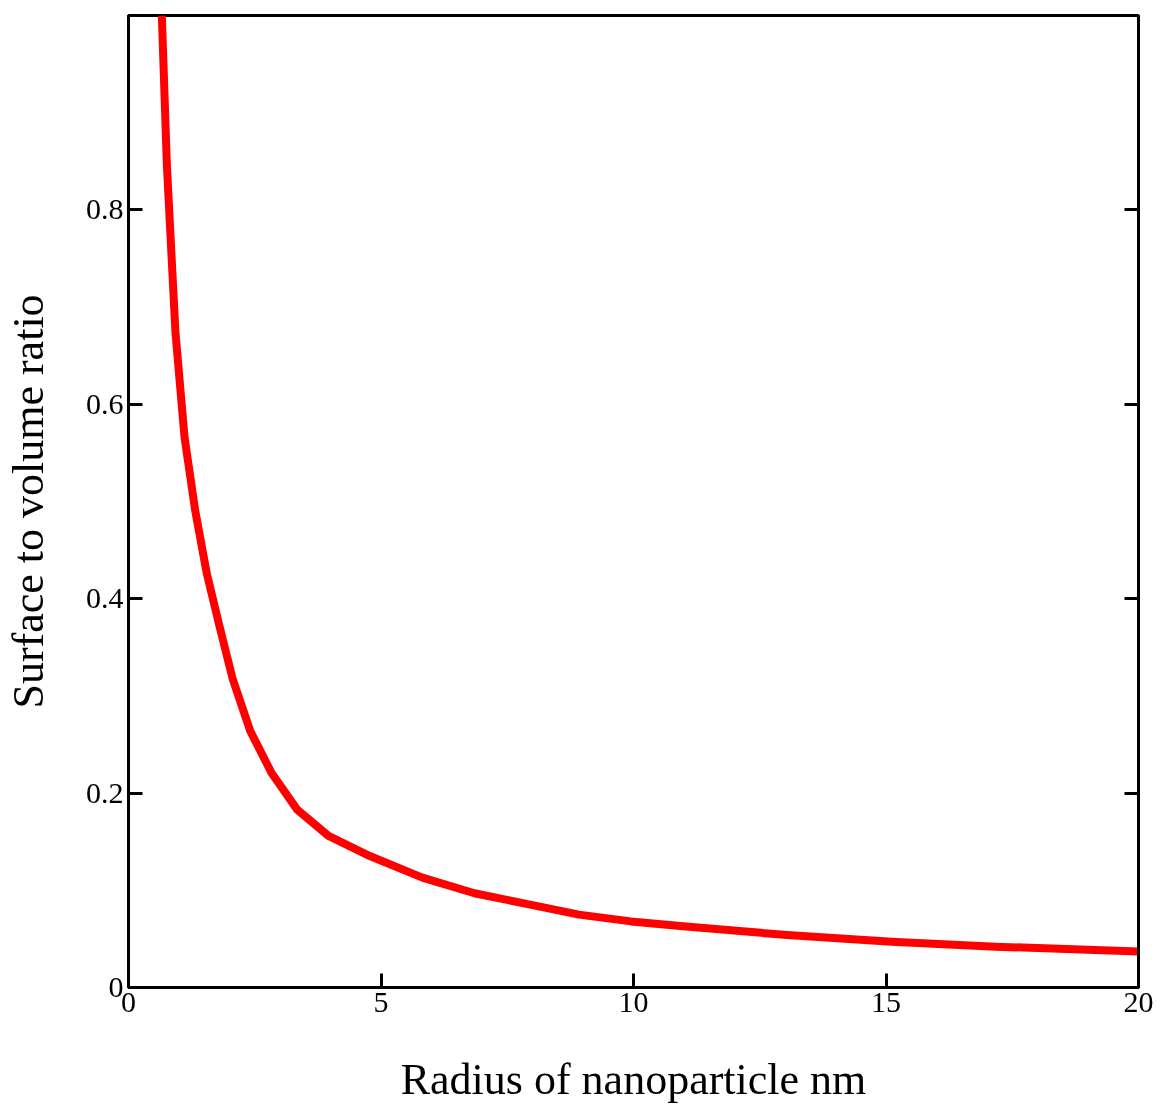 The height and width of the screenshot is (1106, 1170). I want to click on x-tick-label: 10, so click(633, 1001).